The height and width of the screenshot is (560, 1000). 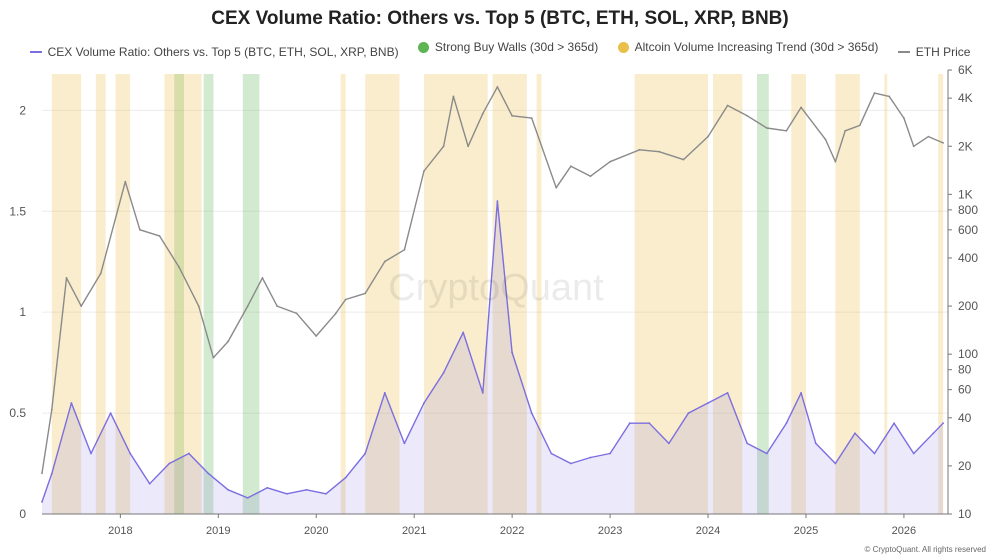 I want to click on right-tick-label-11: 2K, so click(x=965, y=146).